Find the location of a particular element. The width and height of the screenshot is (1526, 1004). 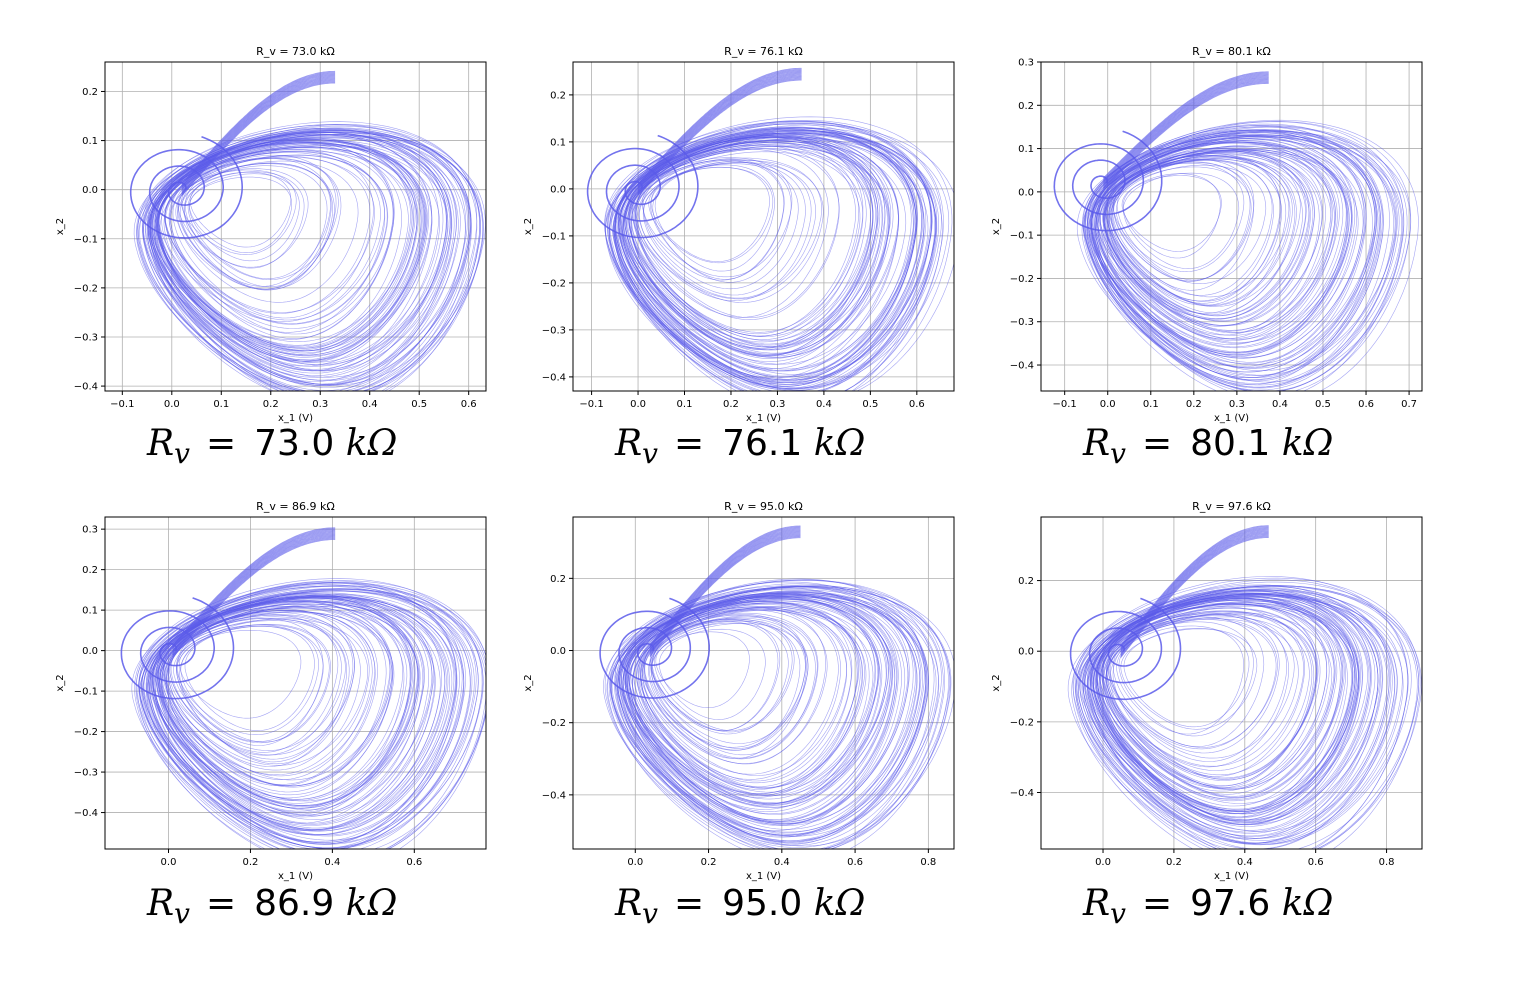

x-axis-label: x_1 (V) is located at coordinates (1231, 876).